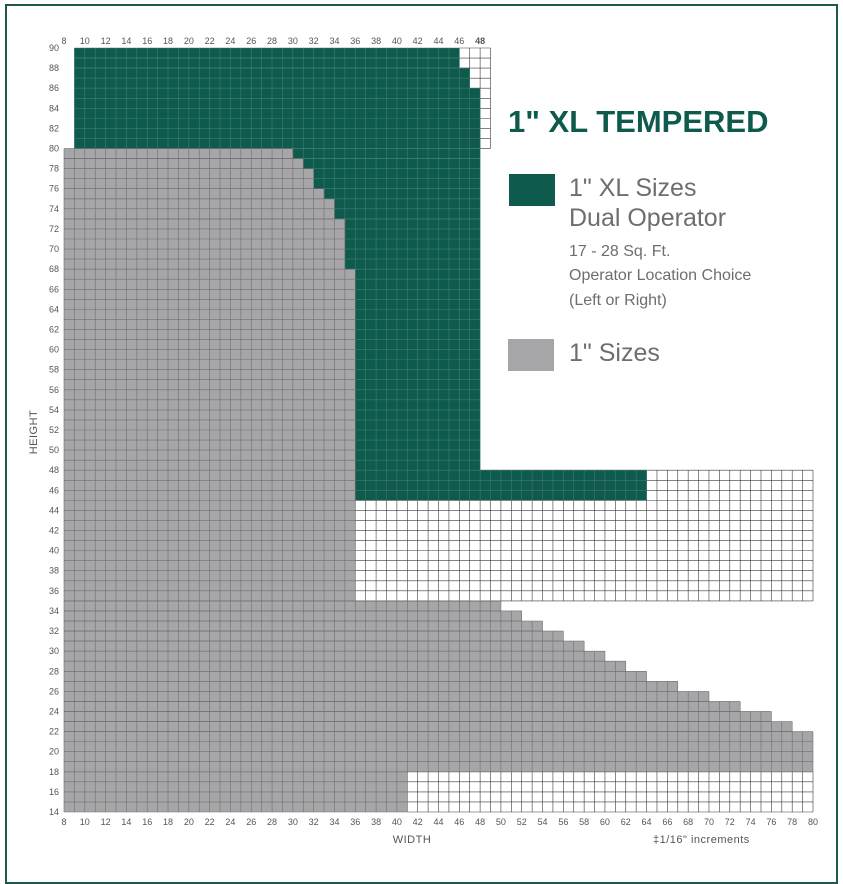 The width and height of the screenshot is (843, 884). What do you see at coordinates (418, 822) in the screenshot?
I see `x-tick-bottom: 42` at bounding box center [418, 822].